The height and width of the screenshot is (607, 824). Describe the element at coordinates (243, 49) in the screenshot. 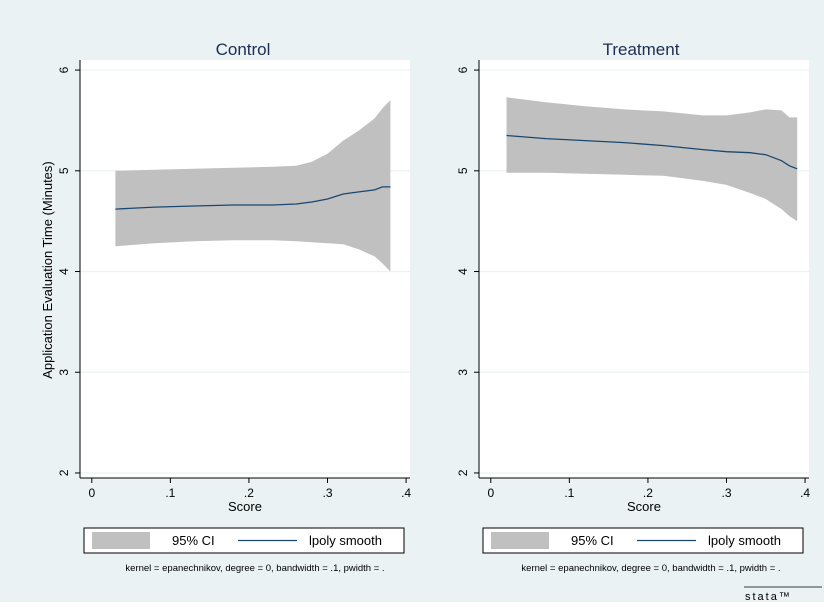

I see `chart-title: Control` at that location.